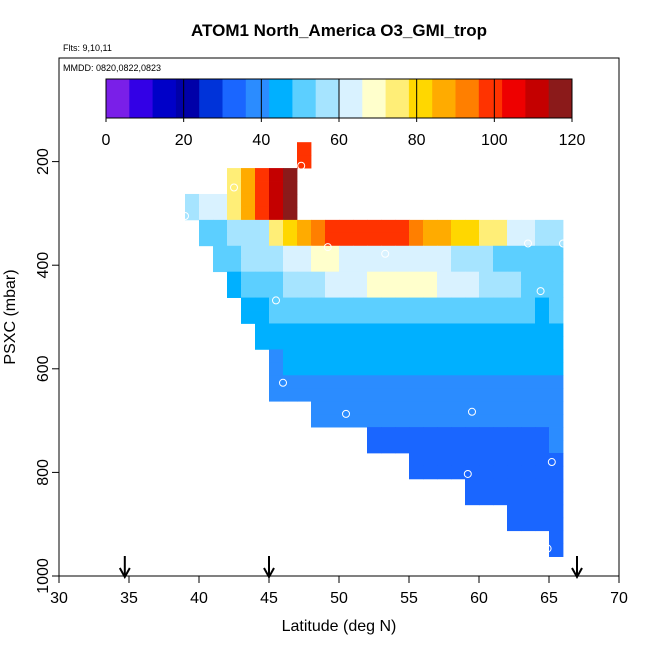 The width and height of the screenshot is (650, 650). I want to click on colorbar-tick-label: 60, so click(339, 140).